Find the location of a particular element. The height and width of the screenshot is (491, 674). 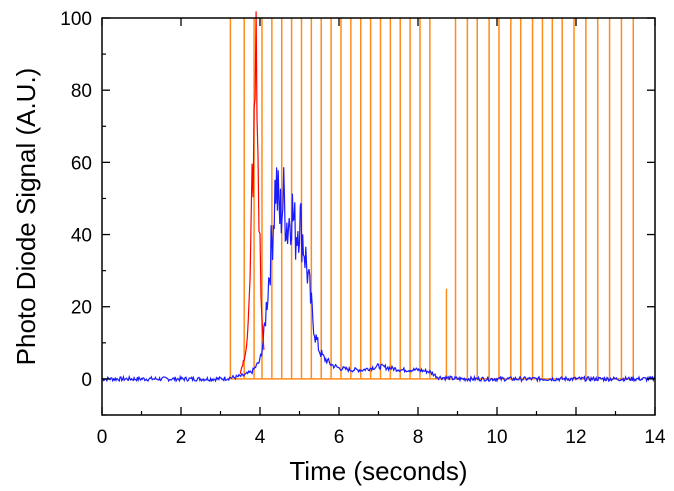

x-axis-label: Time (seconds) is located at coordinates (378, 471).